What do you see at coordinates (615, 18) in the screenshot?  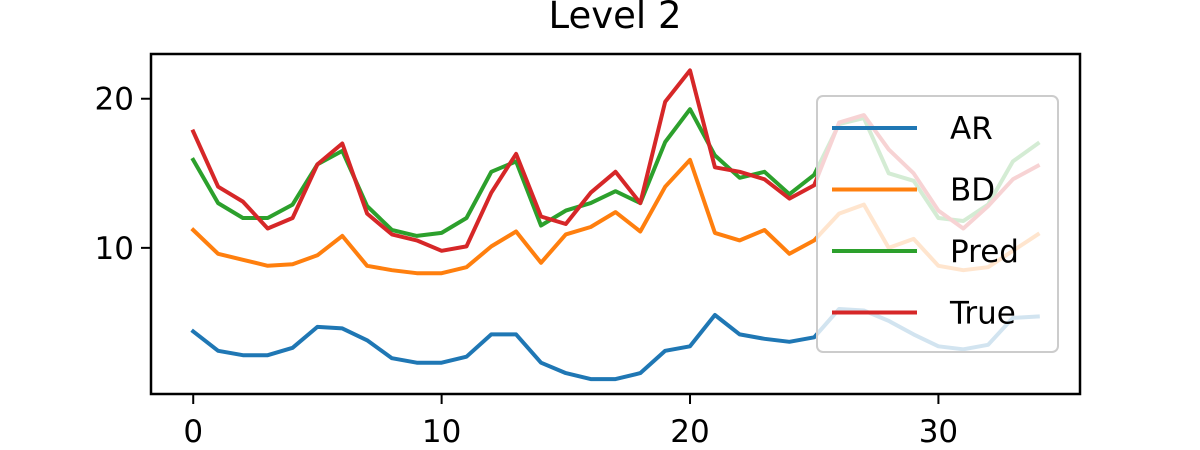 I see `chart-title: Level 2` at bounding box center [615, 18].